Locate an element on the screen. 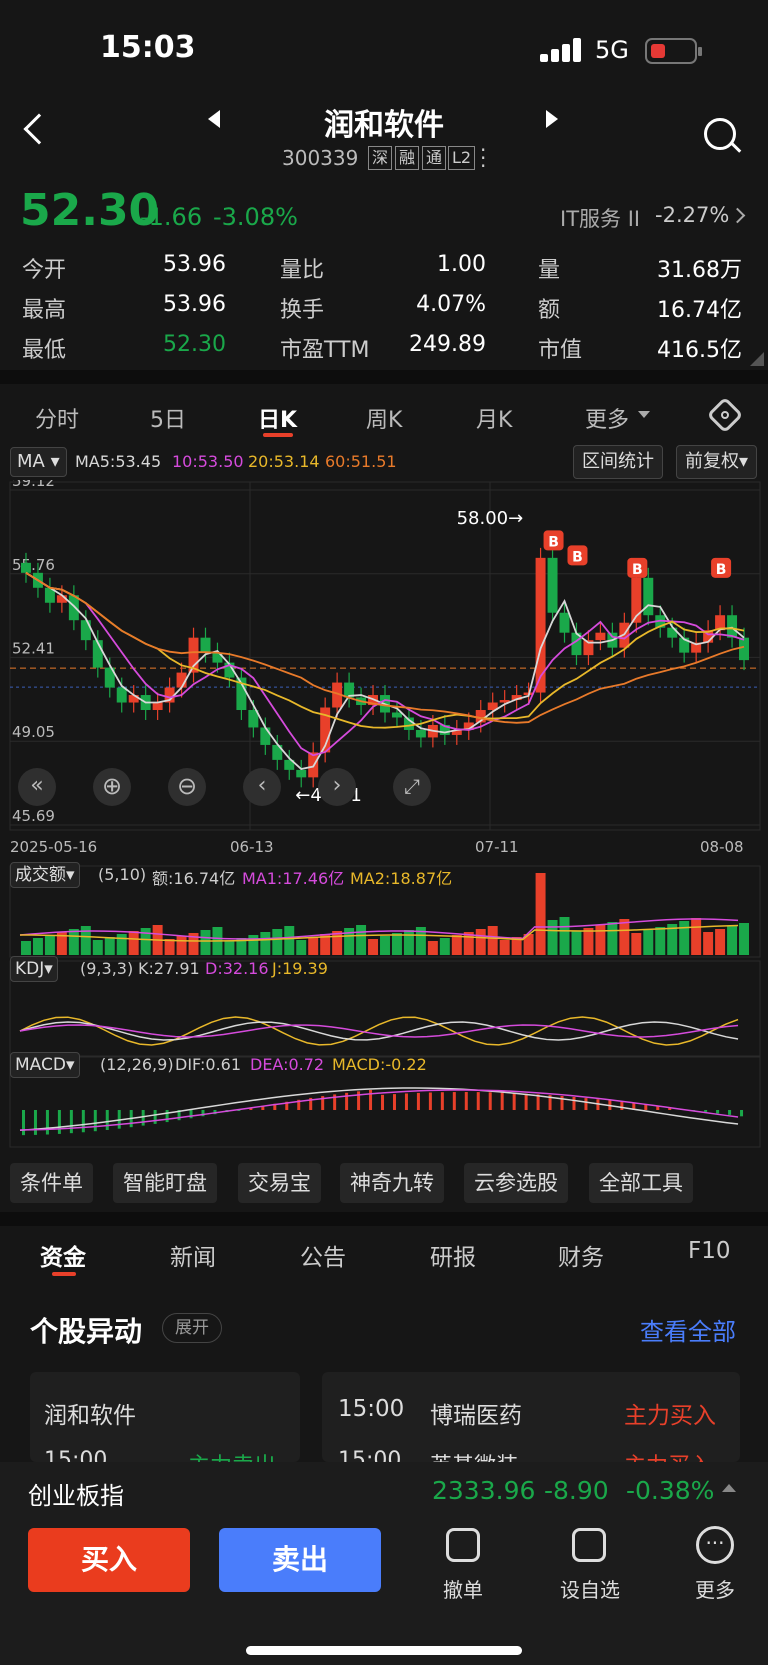 The height and width of the screenshot is (1665, 768). ma-selector: MA ▾ is located at coordinates (38, 462).